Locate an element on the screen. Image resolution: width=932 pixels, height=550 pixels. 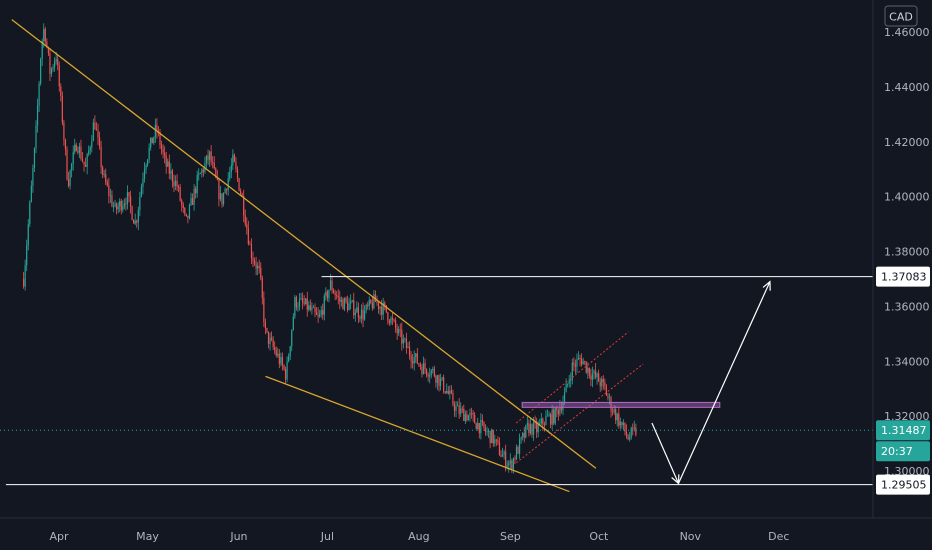
month-tick-label: May is located at coordinates (147, 536).